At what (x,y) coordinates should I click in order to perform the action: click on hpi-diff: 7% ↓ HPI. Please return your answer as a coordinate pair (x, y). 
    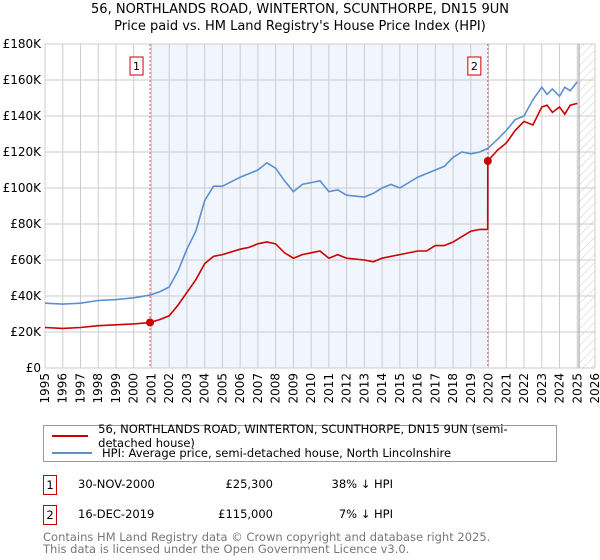
    Looking at the image, I should click on (365, 514).